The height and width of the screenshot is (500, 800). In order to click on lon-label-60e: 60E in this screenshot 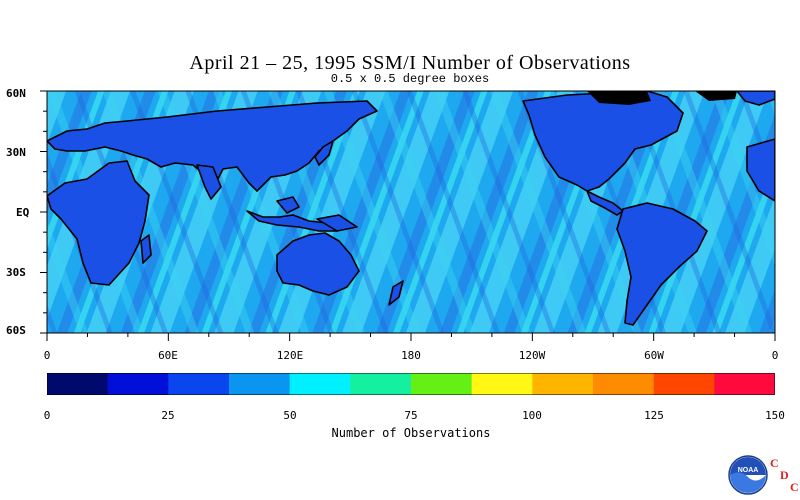, I will do `click(168, 355)`.